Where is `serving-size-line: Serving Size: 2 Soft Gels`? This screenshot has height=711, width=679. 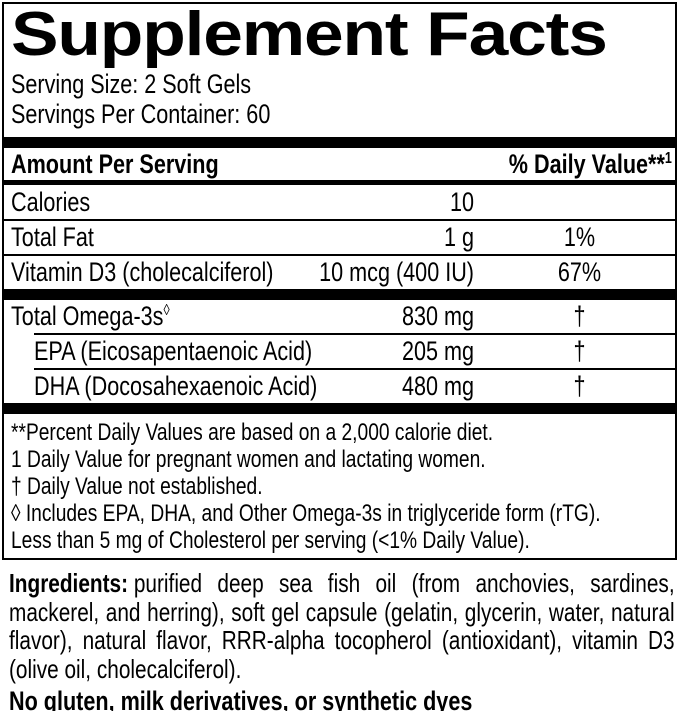
serving-size-line: Serving Size: 2 Soft Gels is located at coordinates (131, 84).